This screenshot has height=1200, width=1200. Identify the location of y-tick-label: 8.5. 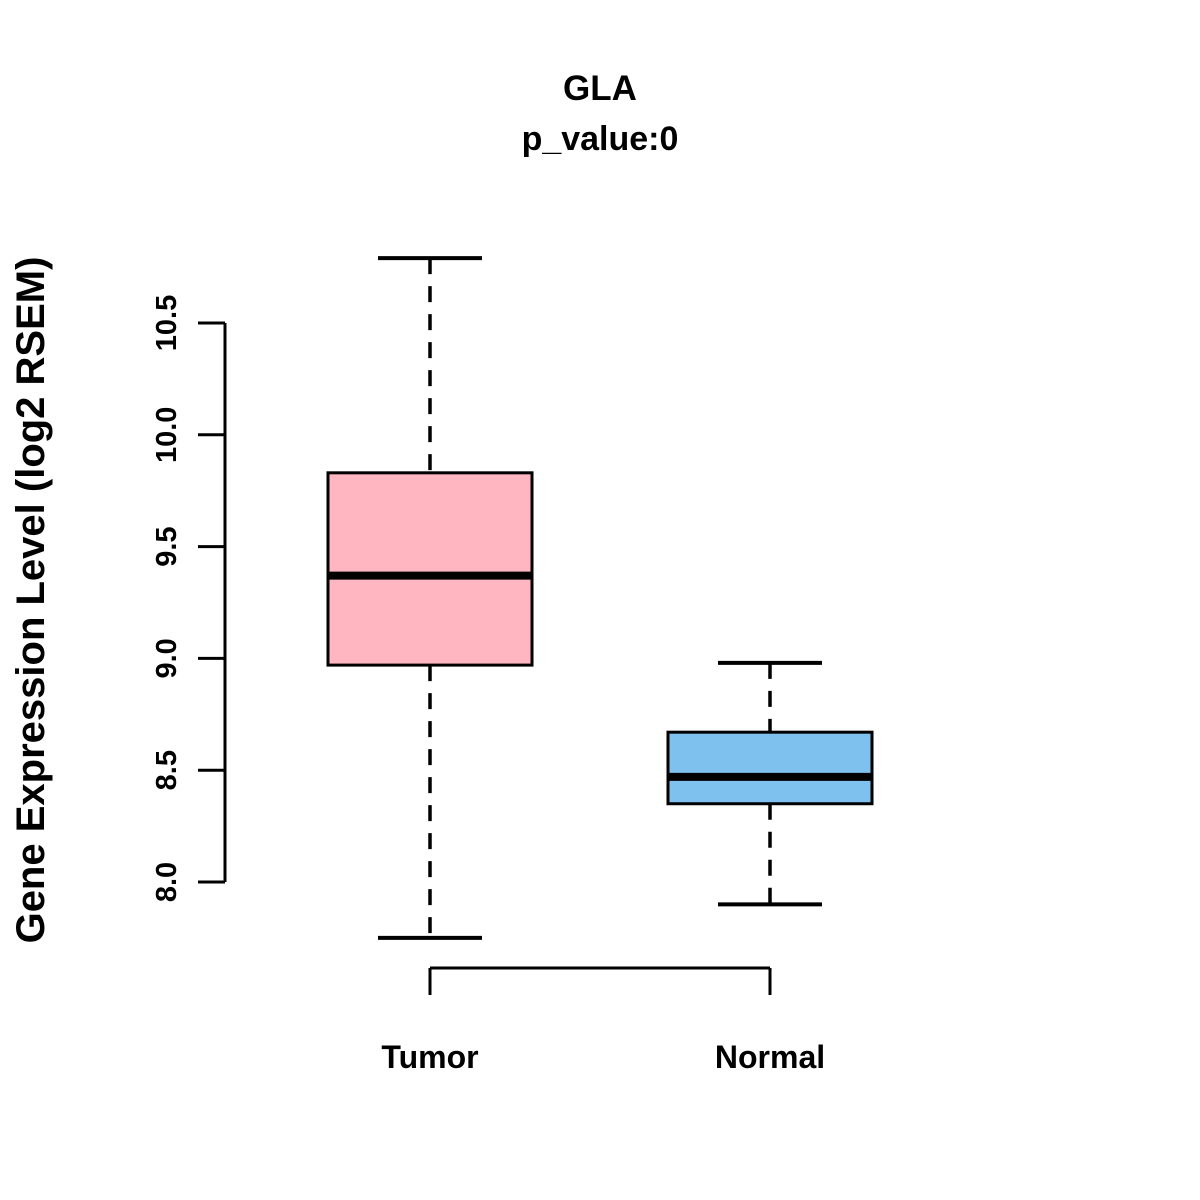
(167, 770).